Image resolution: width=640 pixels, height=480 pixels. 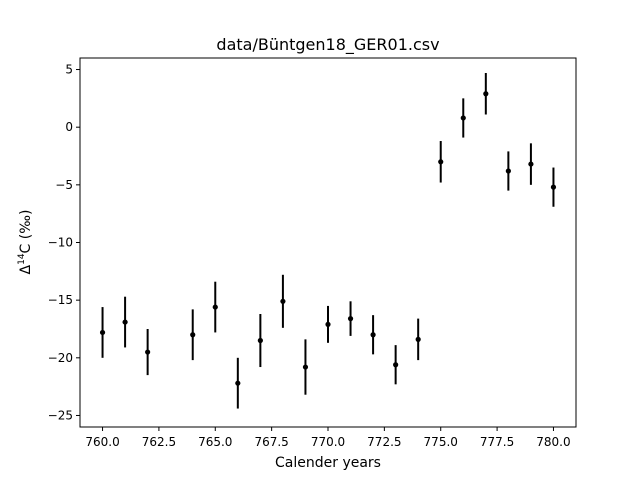 What do you see at coordinates (26, 232) in the screenshot?
I see `y-axis-label-suffix: C (‰)` at bounding box center [26, 232].